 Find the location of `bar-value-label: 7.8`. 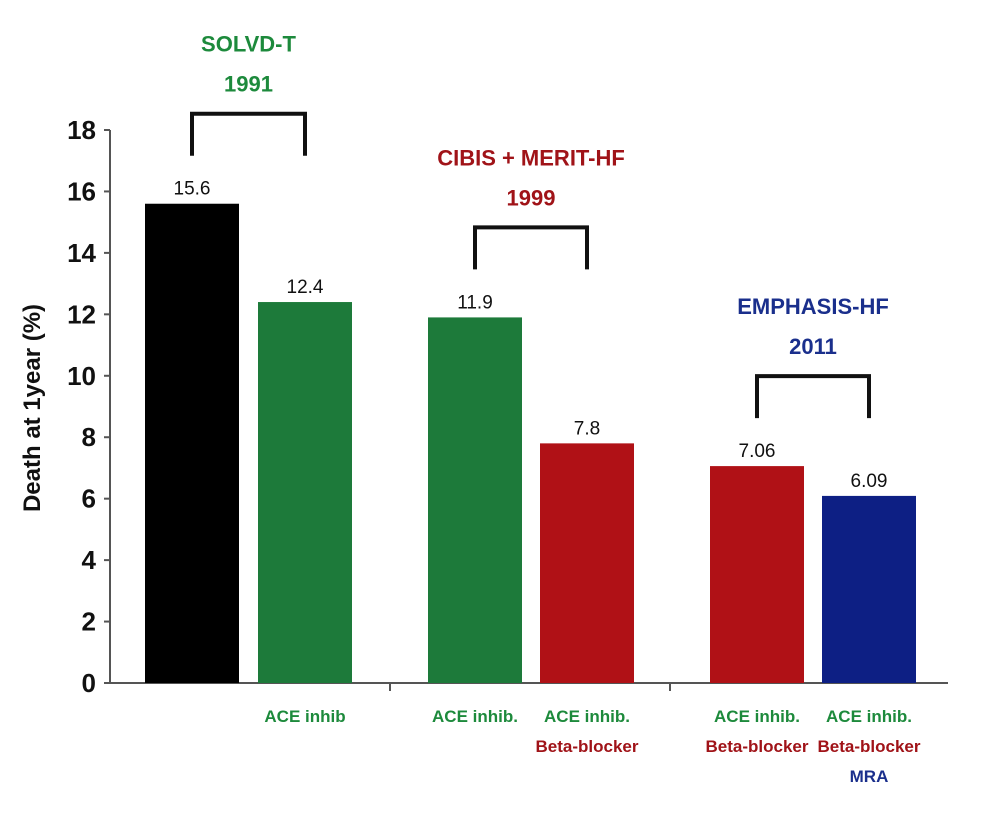

bar-value-label: 7.8 is located at coordinates (587, 428).